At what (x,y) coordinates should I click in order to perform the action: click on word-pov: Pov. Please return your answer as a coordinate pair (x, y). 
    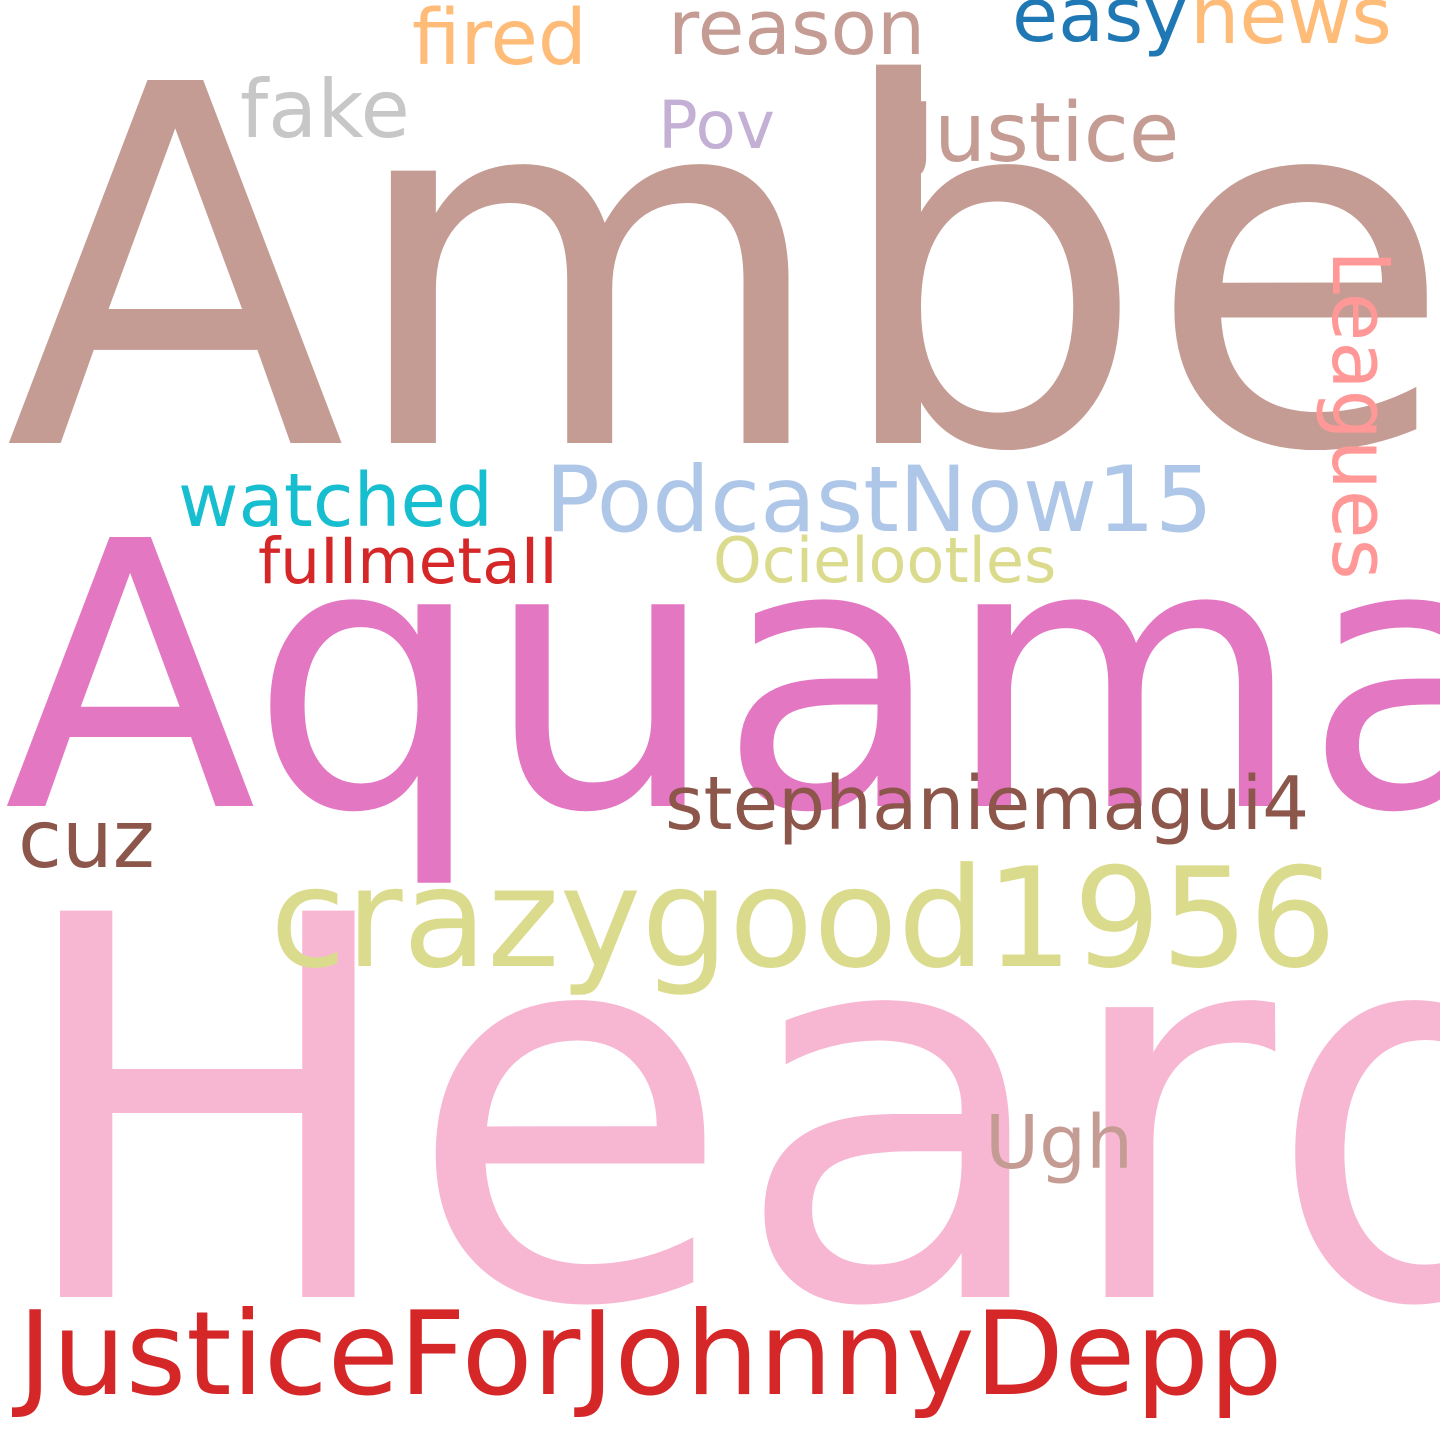
    Looking at the image, I should click on (716, 125).